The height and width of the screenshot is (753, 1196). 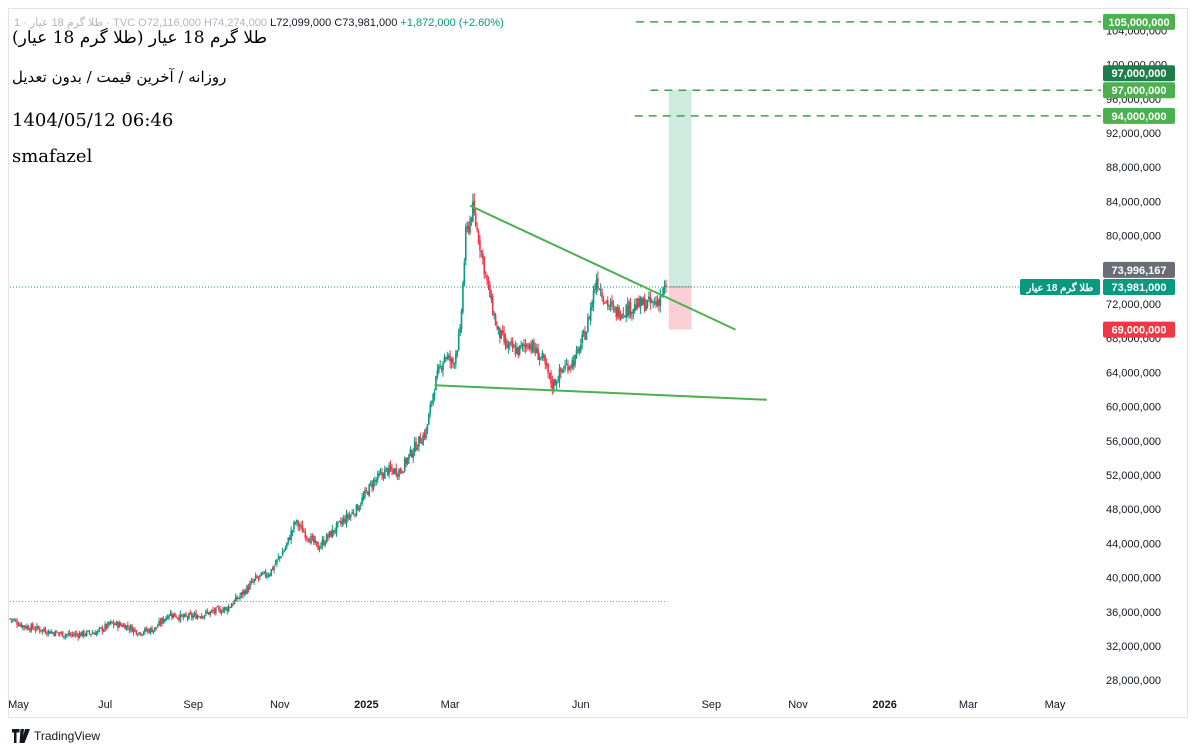 I want to click on chart-title: طلا گرم 18 عیار (طلا گرم 18 عیار), so click(x=140, y=38).